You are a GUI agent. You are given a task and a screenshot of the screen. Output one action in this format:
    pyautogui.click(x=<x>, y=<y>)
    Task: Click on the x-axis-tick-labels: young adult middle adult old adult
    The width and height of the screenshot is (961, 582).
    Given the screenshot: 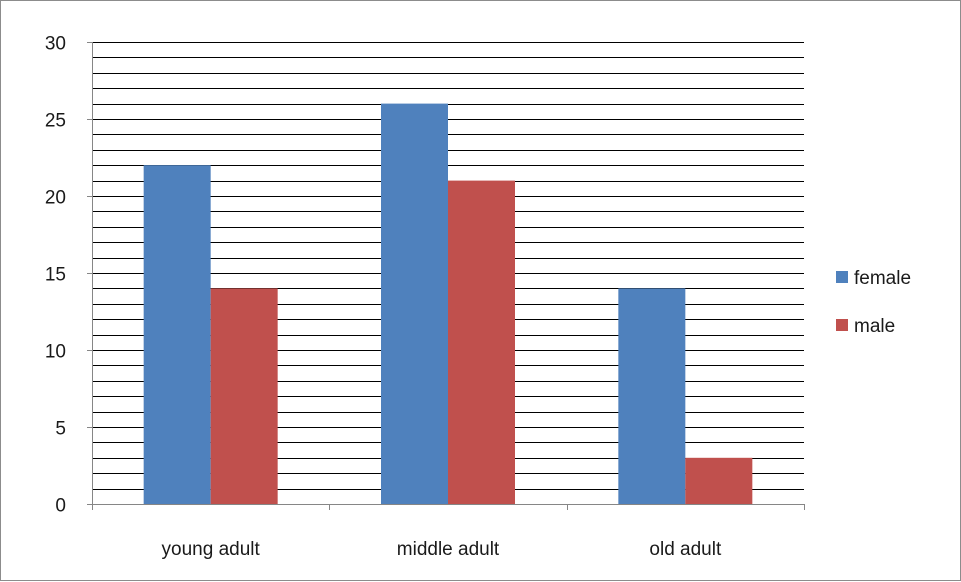 What is the action you would take?
    pyautogui.click(x=442, y=549)
    